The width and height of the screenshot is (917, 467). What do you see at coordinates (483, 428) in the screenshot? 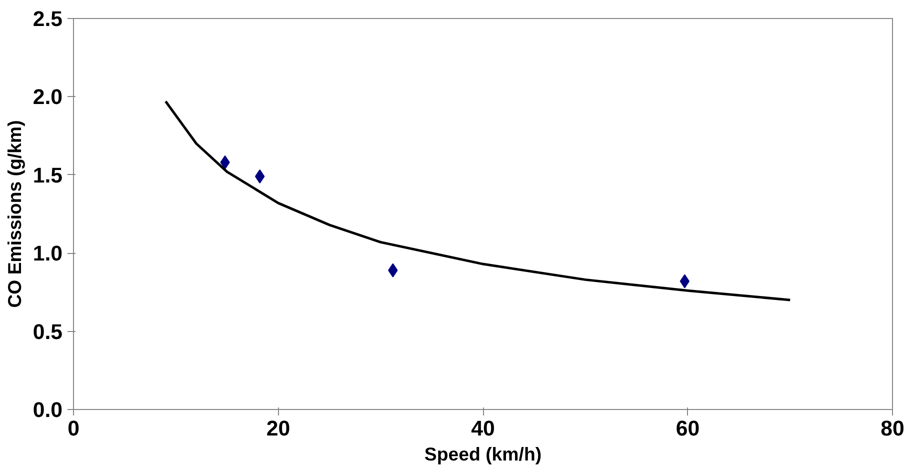
I see `x-tick-label: 40` at bounding box center [483, 428].